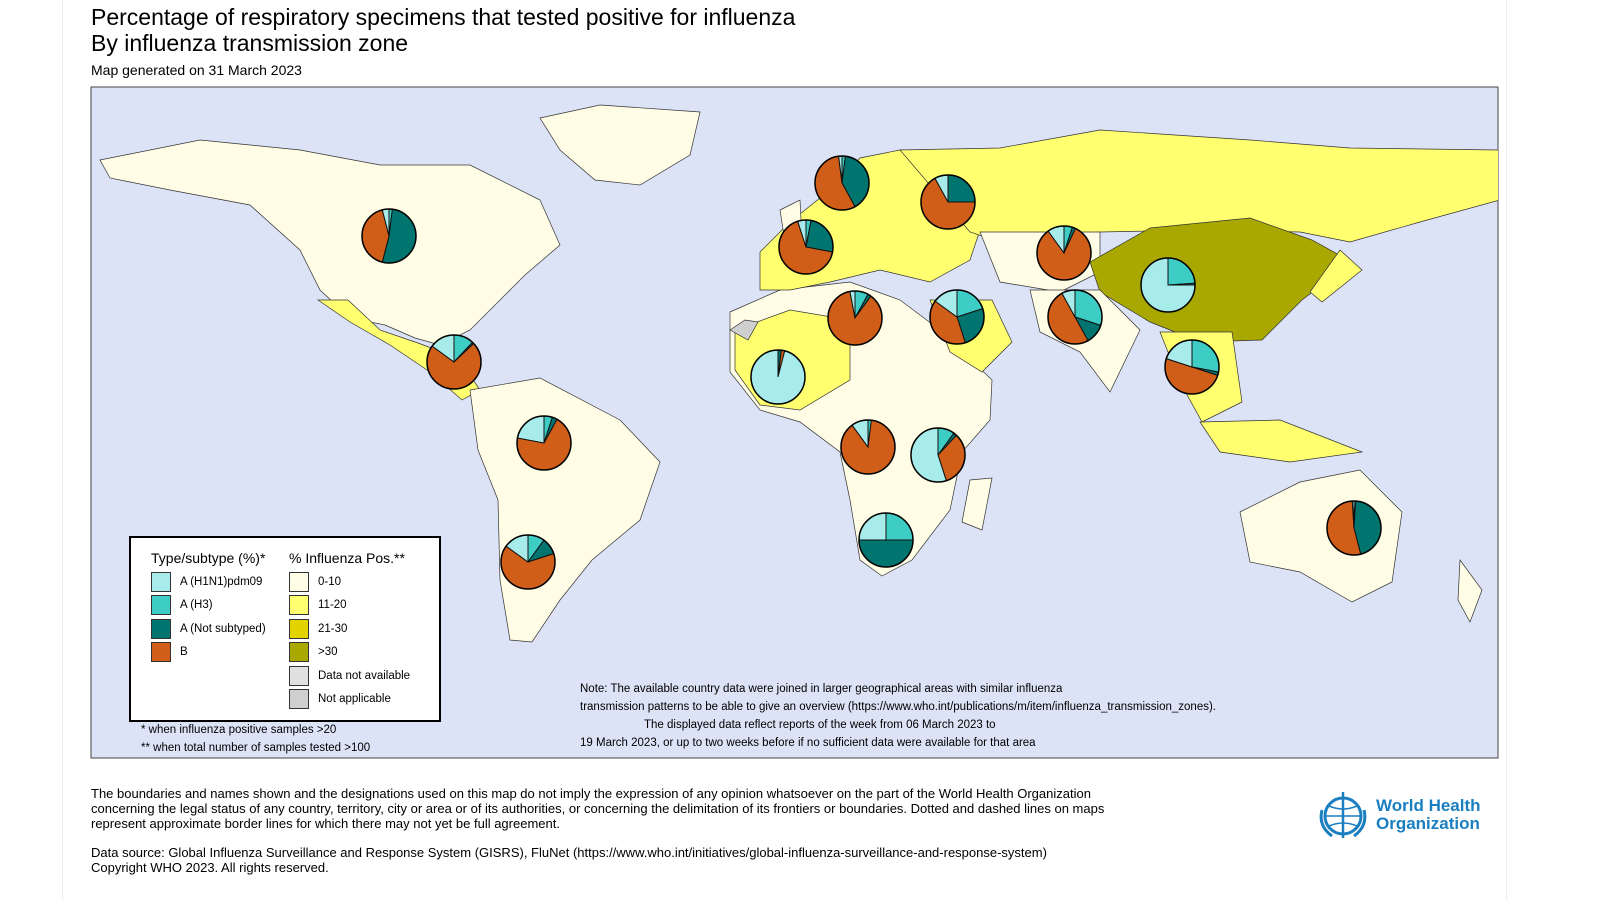 The height and width of the screenshot is (900, 1600). I want to click on legend-label: A (Not subtyped), so click(223, 628).